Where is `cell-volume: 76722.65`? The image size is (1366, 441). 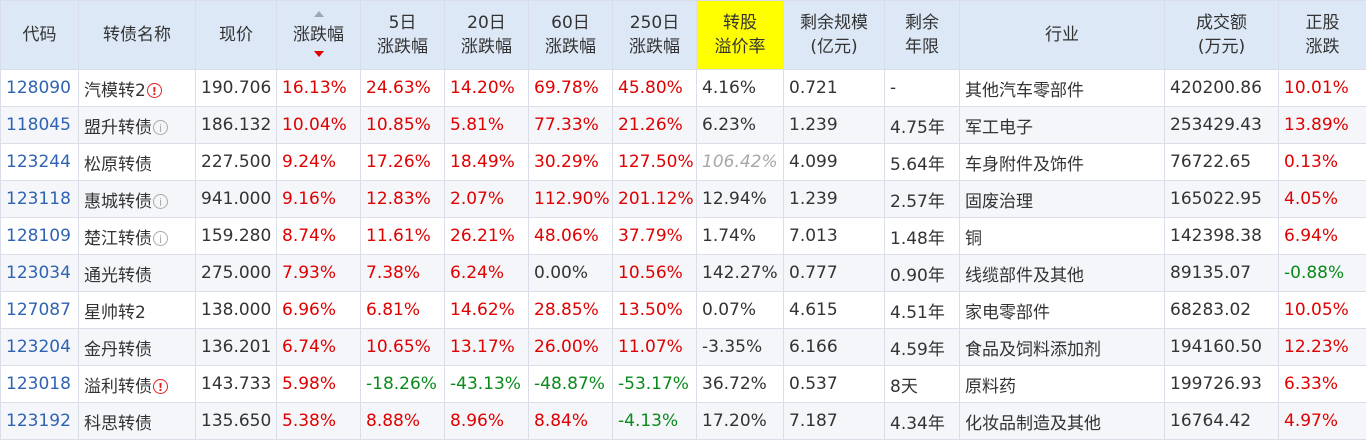 cell-volume: 76722.65 is located at coordinates (1221, 162).